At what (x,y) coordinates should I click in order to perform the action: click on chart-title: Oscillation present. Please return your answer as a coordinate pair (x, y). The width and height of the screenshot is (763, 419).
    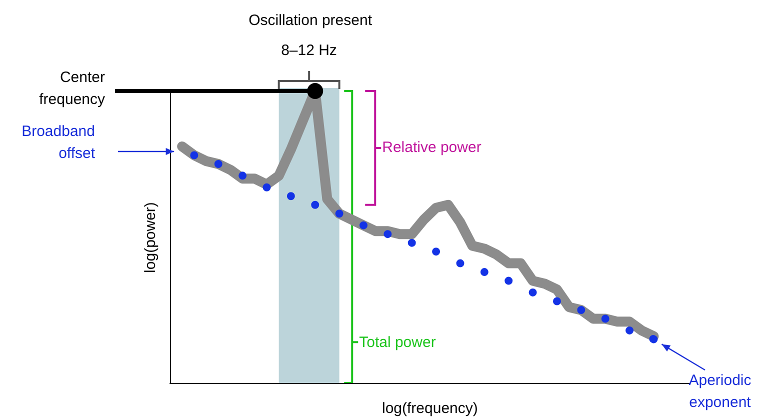
    Looking at the image, I should click on (310, 20).